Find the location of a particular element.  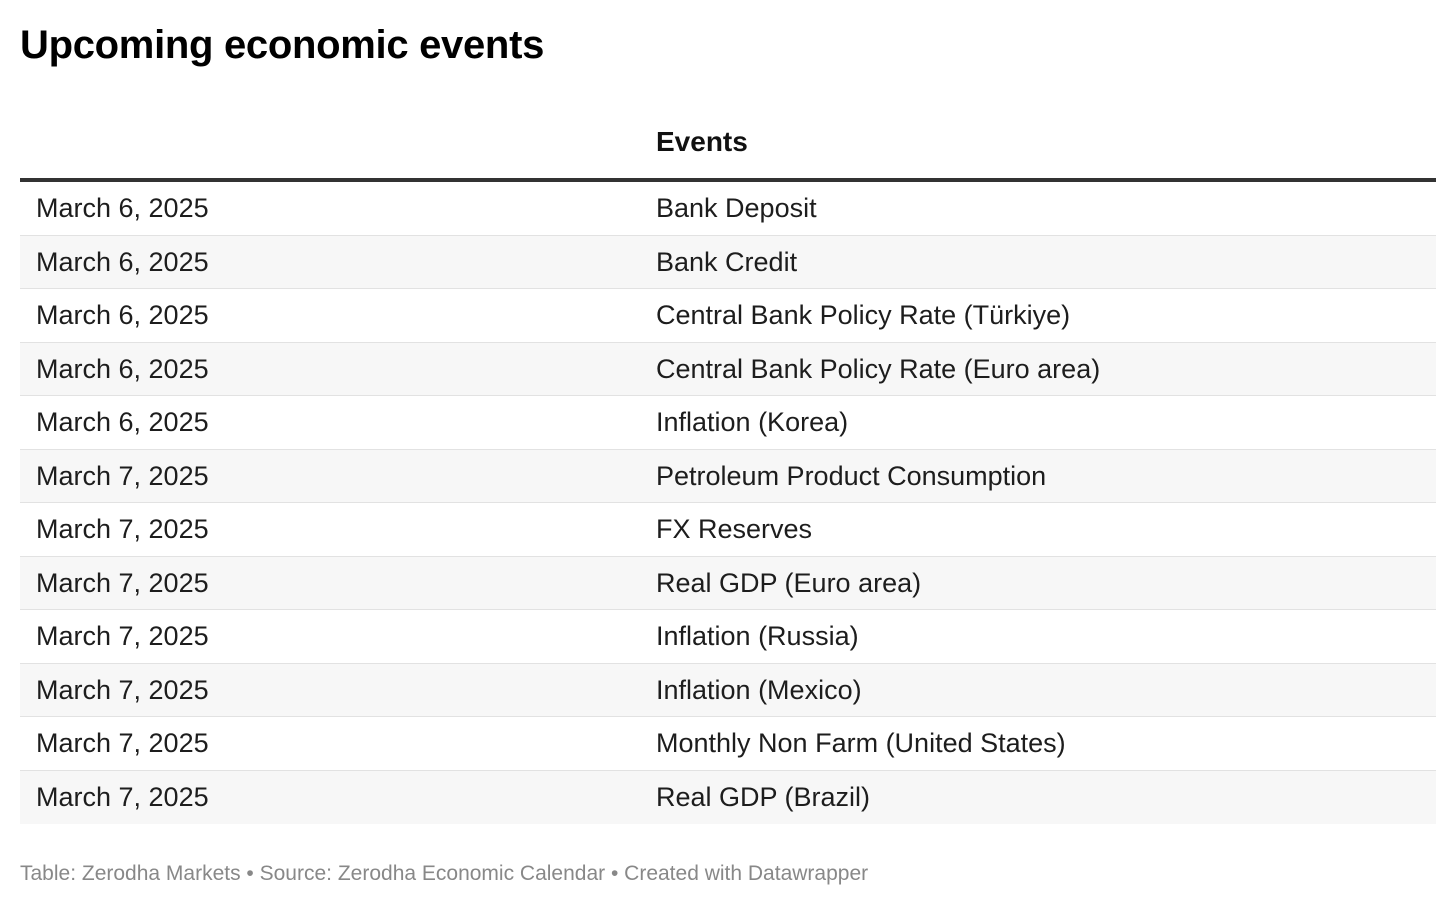

page-title: Upcoming economic events is located at coordinates (282, 45).